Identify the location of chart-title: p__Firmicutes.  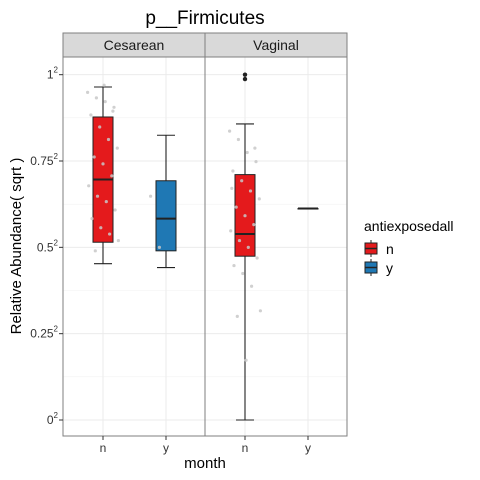
(204, 18).